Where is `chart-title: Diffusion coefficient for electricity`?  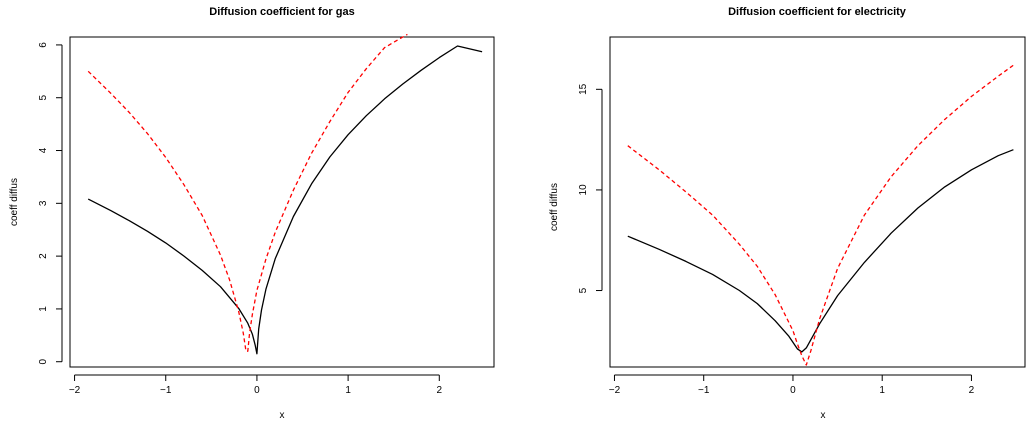
chart-title: Diffusion coefficient for electricity is located at coordinates (817, 12).